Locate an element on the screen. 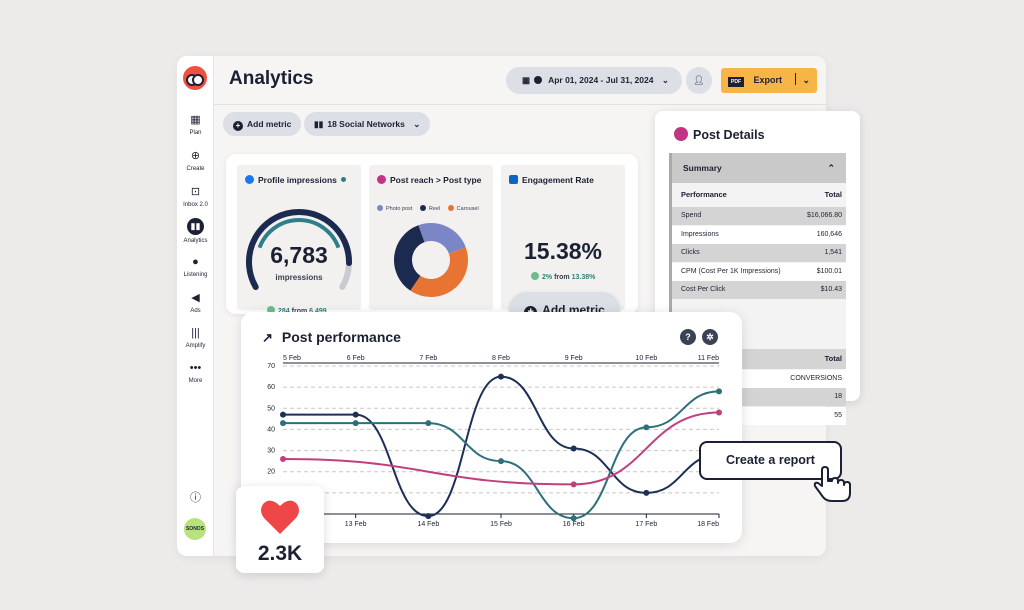 The height and width of the screenshot is (610, 1024). sidebar-item-plan: ▦ Plan is located at coordinates (195, 125).